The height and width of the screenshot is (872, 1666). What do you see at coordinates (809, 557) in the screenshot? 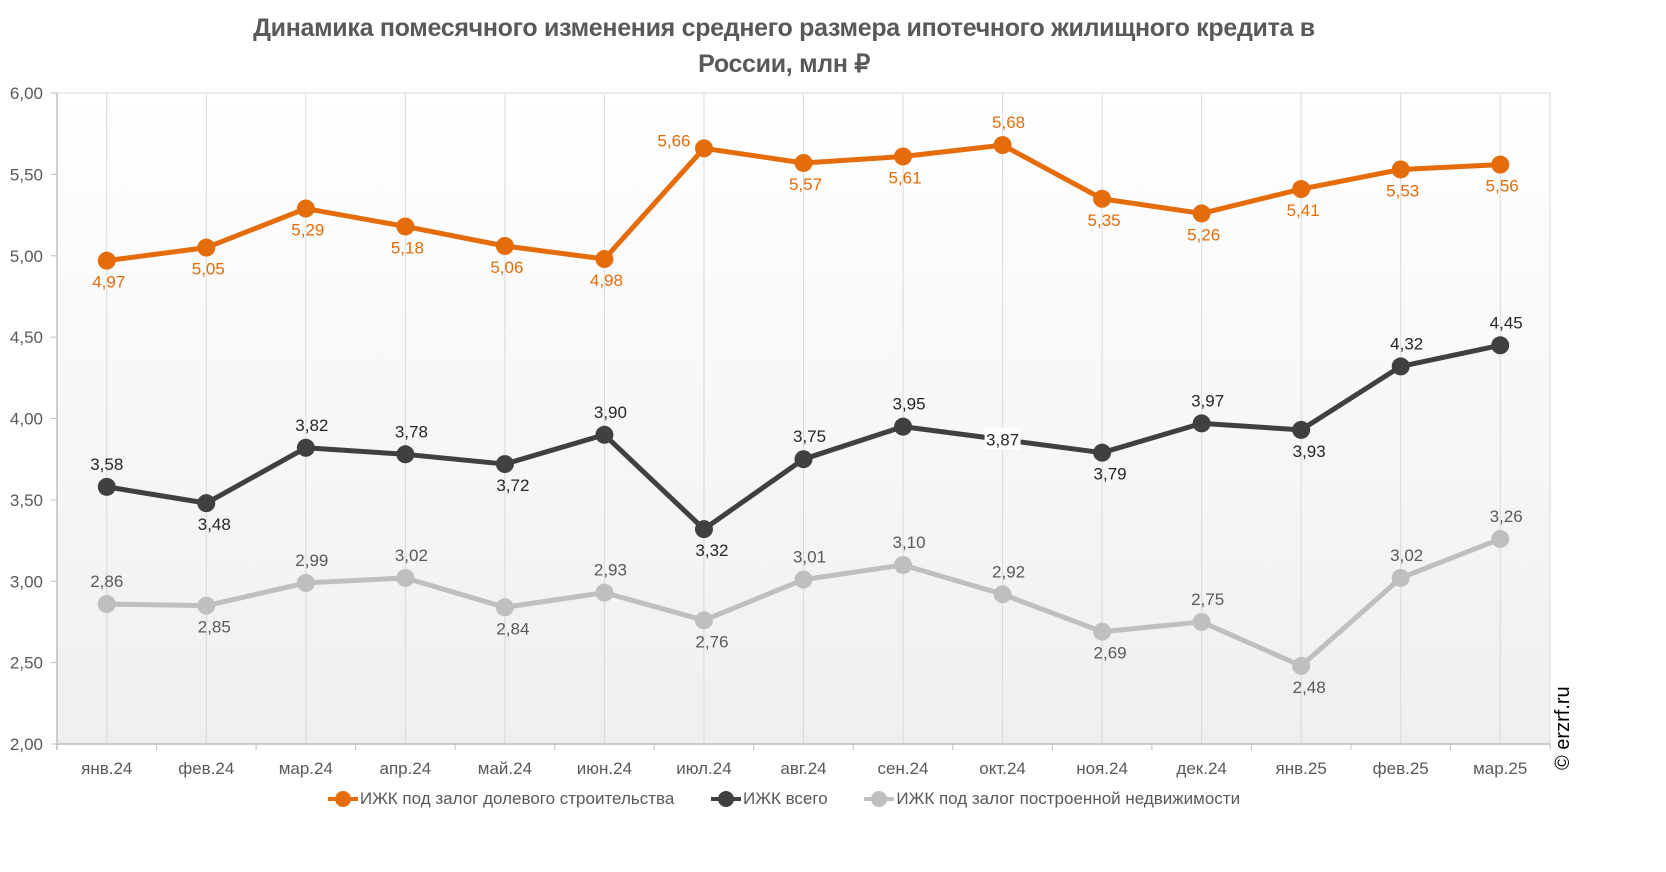
I see `data-label: 3,01` at bounding box center [809, 557].